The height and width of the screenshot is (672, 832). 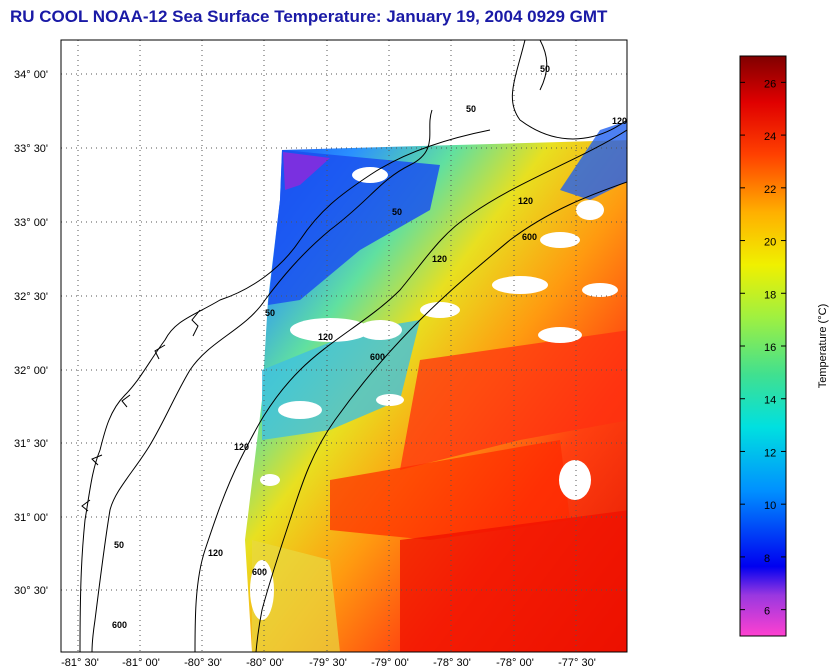 What do you see at coordinates (80, 663) in the screenshot?
I see `lon-tick-label: -81° 30'` at bounding box center [80, 663].